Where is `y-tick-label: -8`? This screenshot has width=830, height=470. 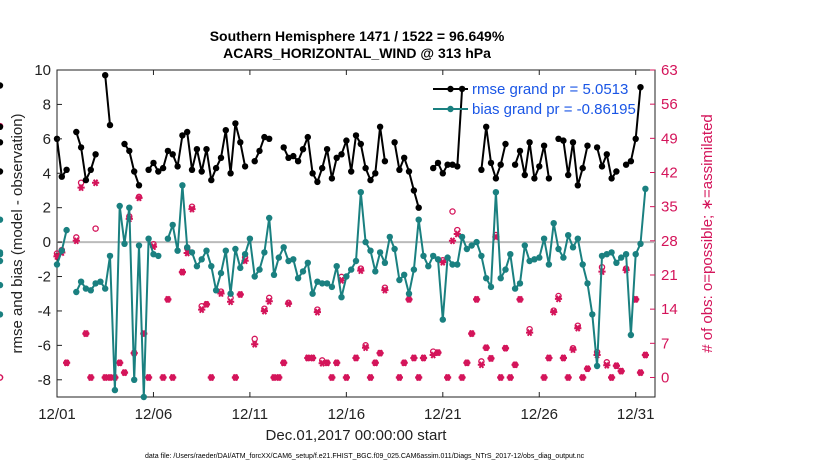 y-tick-label: -8 is located at coordinates (44, 380).